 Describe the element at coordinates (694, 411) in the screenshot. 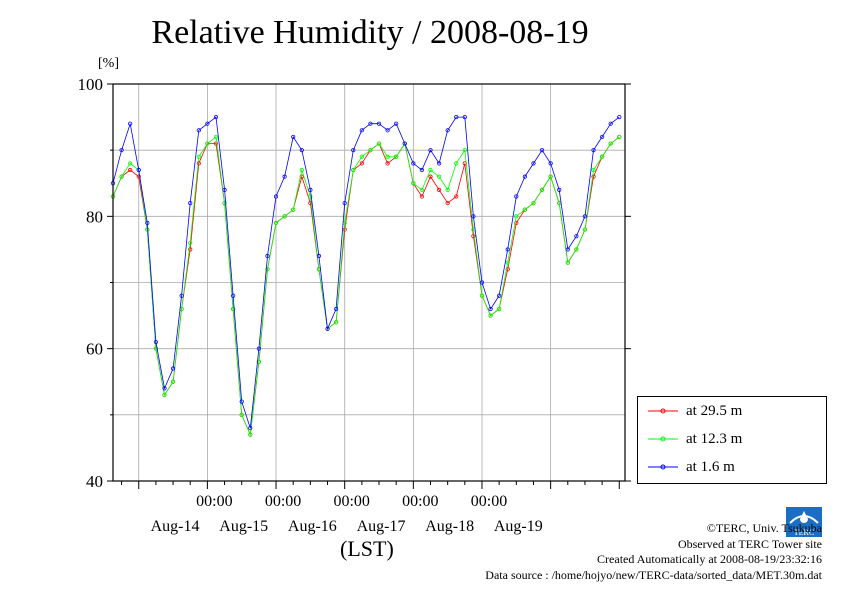

I see `legend-item-0: at 29.5 m` at that location.